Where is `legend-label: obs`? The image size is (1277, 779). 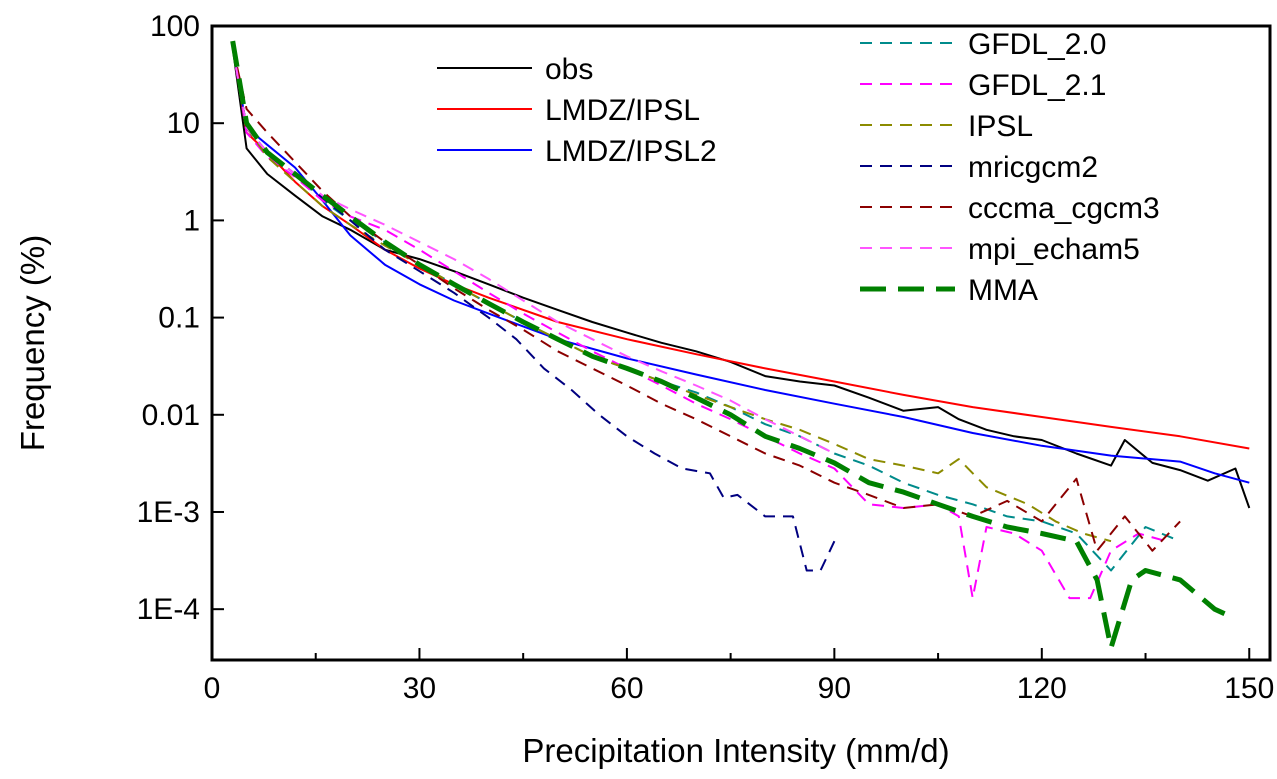
legend-label: obs is located at coordinates (569, 69).